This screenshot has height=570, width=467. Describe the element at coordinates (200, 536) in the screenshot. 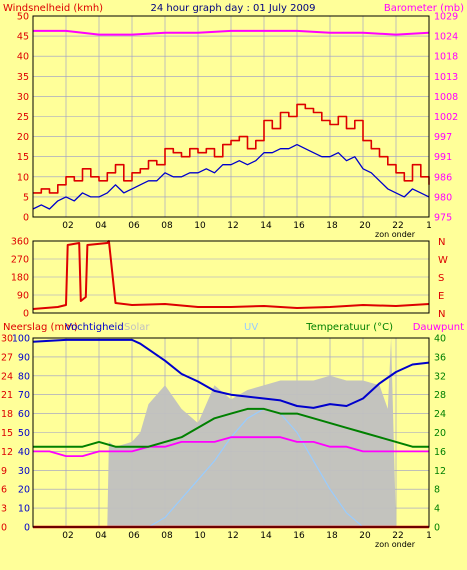

I see `panel3-x-tick-label: 10` at that location.